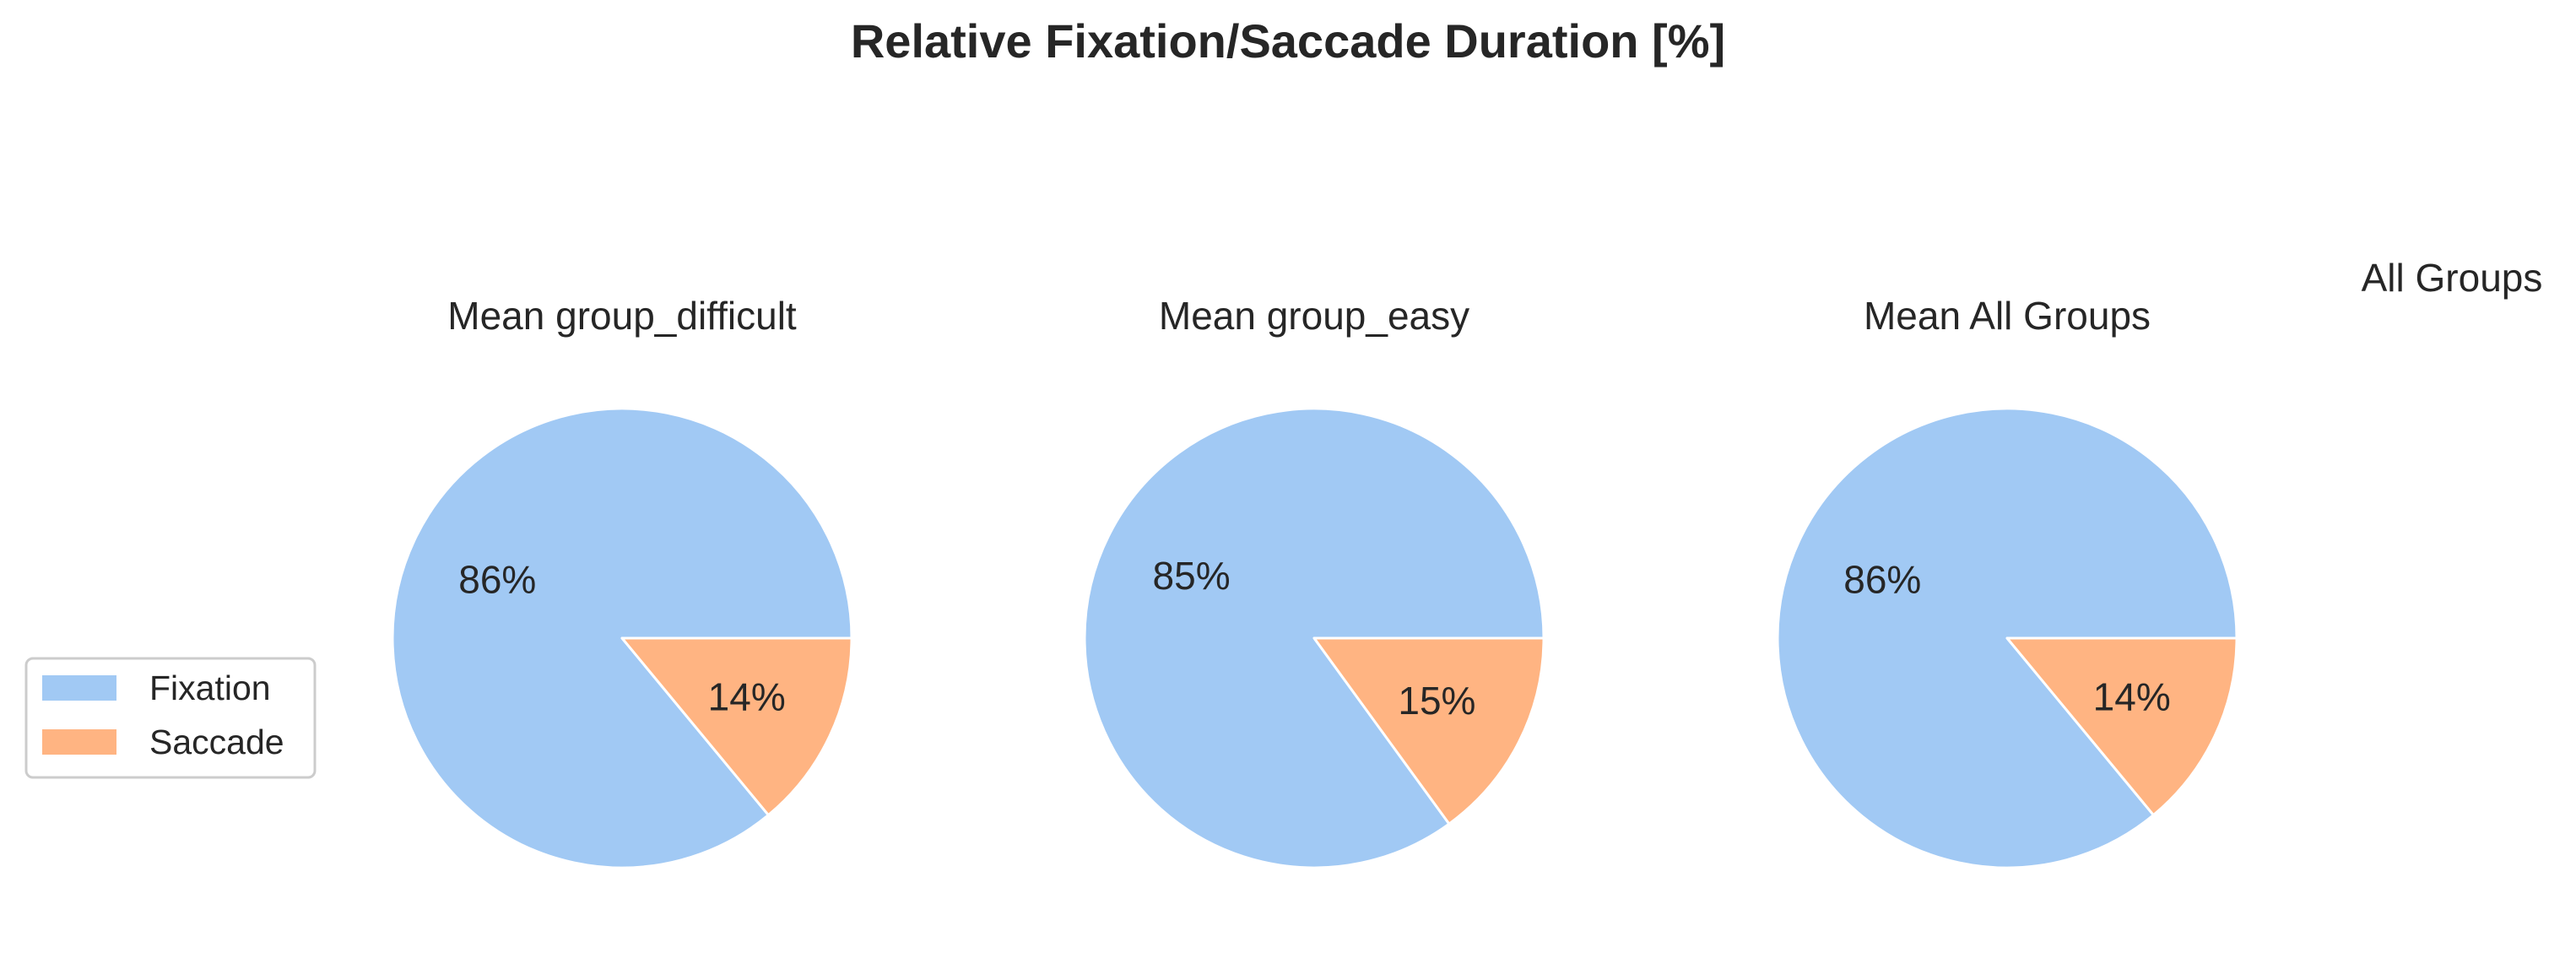  I want to click on extra-panel-title: All Groups, so click(2452, 278).